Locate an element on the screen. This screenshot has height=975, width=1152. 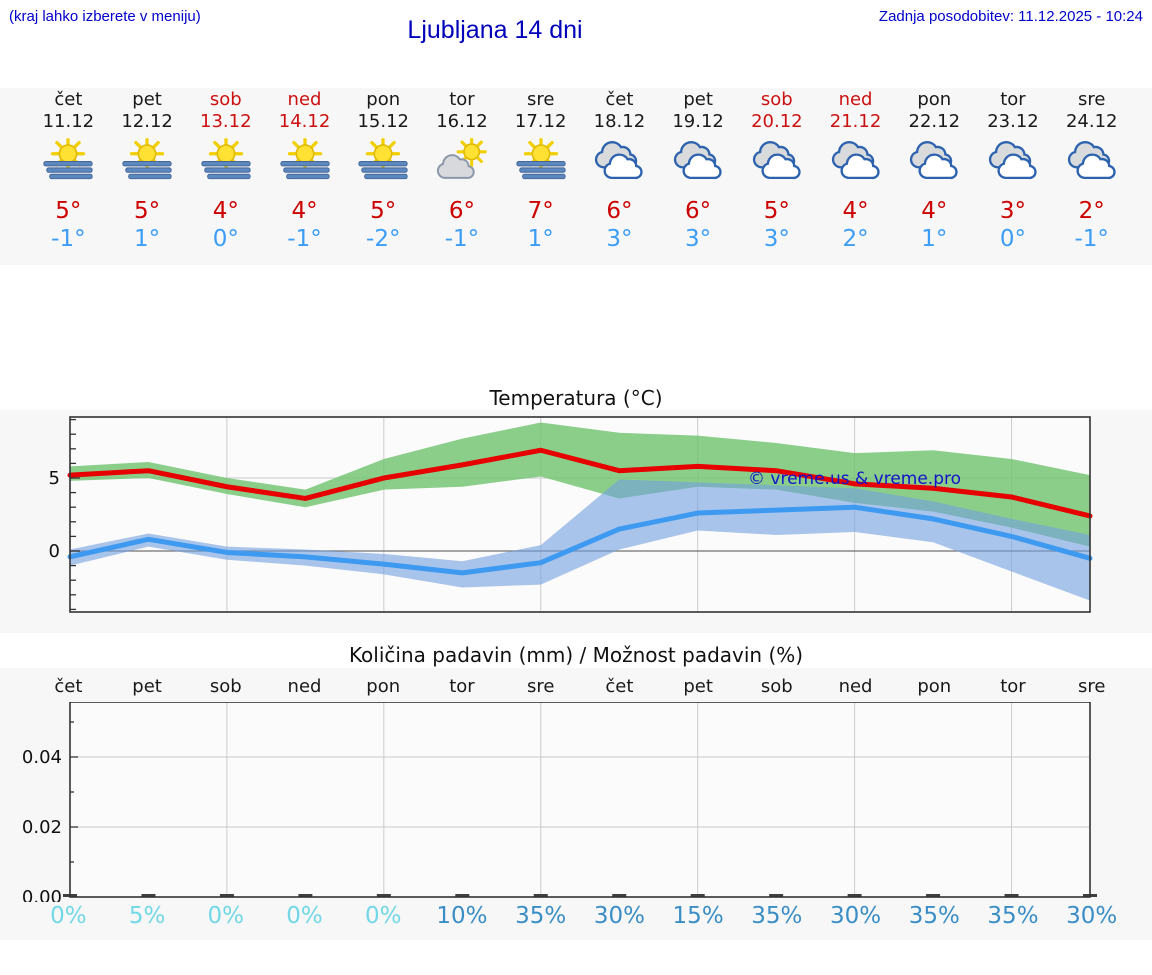
day-date: 24.12 is located at coordinates (1091, 121).